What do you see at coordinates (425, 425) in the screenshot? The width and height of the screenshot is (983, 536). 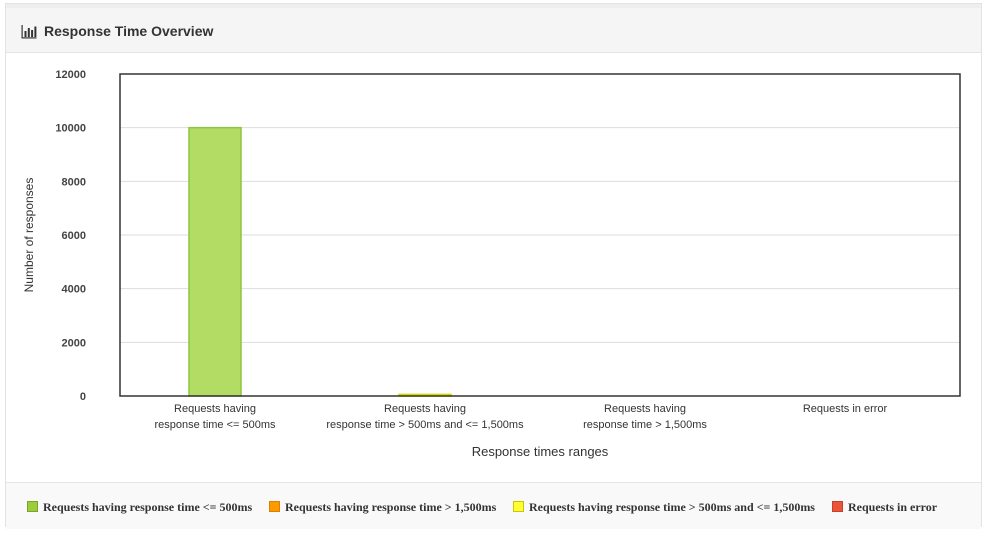 I see `x-tick-label: response time > 500ms and <= 1,500ms` at bounding box center [425, 425].